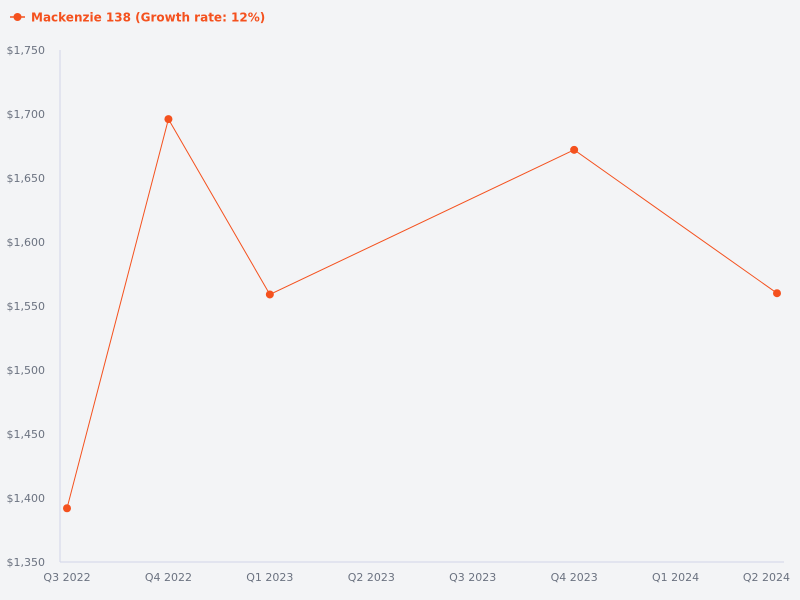 Image resolution: width=800 pixels, height=600 pixels. I want to click on x-tick-label: Q1 2023, so click(269, 577).